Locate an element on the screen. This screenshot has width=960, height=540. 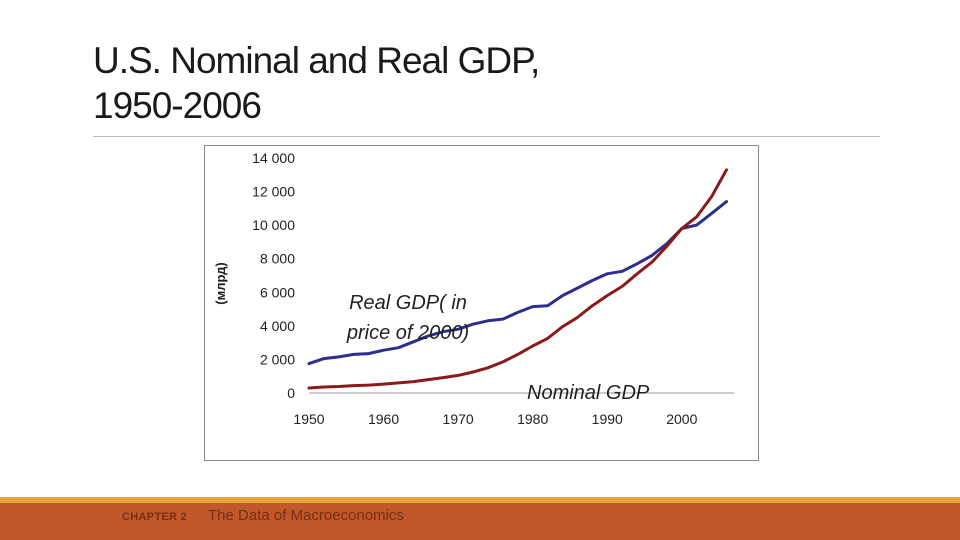
x-tick-label: 1970 is located at coordinates (458, 419).